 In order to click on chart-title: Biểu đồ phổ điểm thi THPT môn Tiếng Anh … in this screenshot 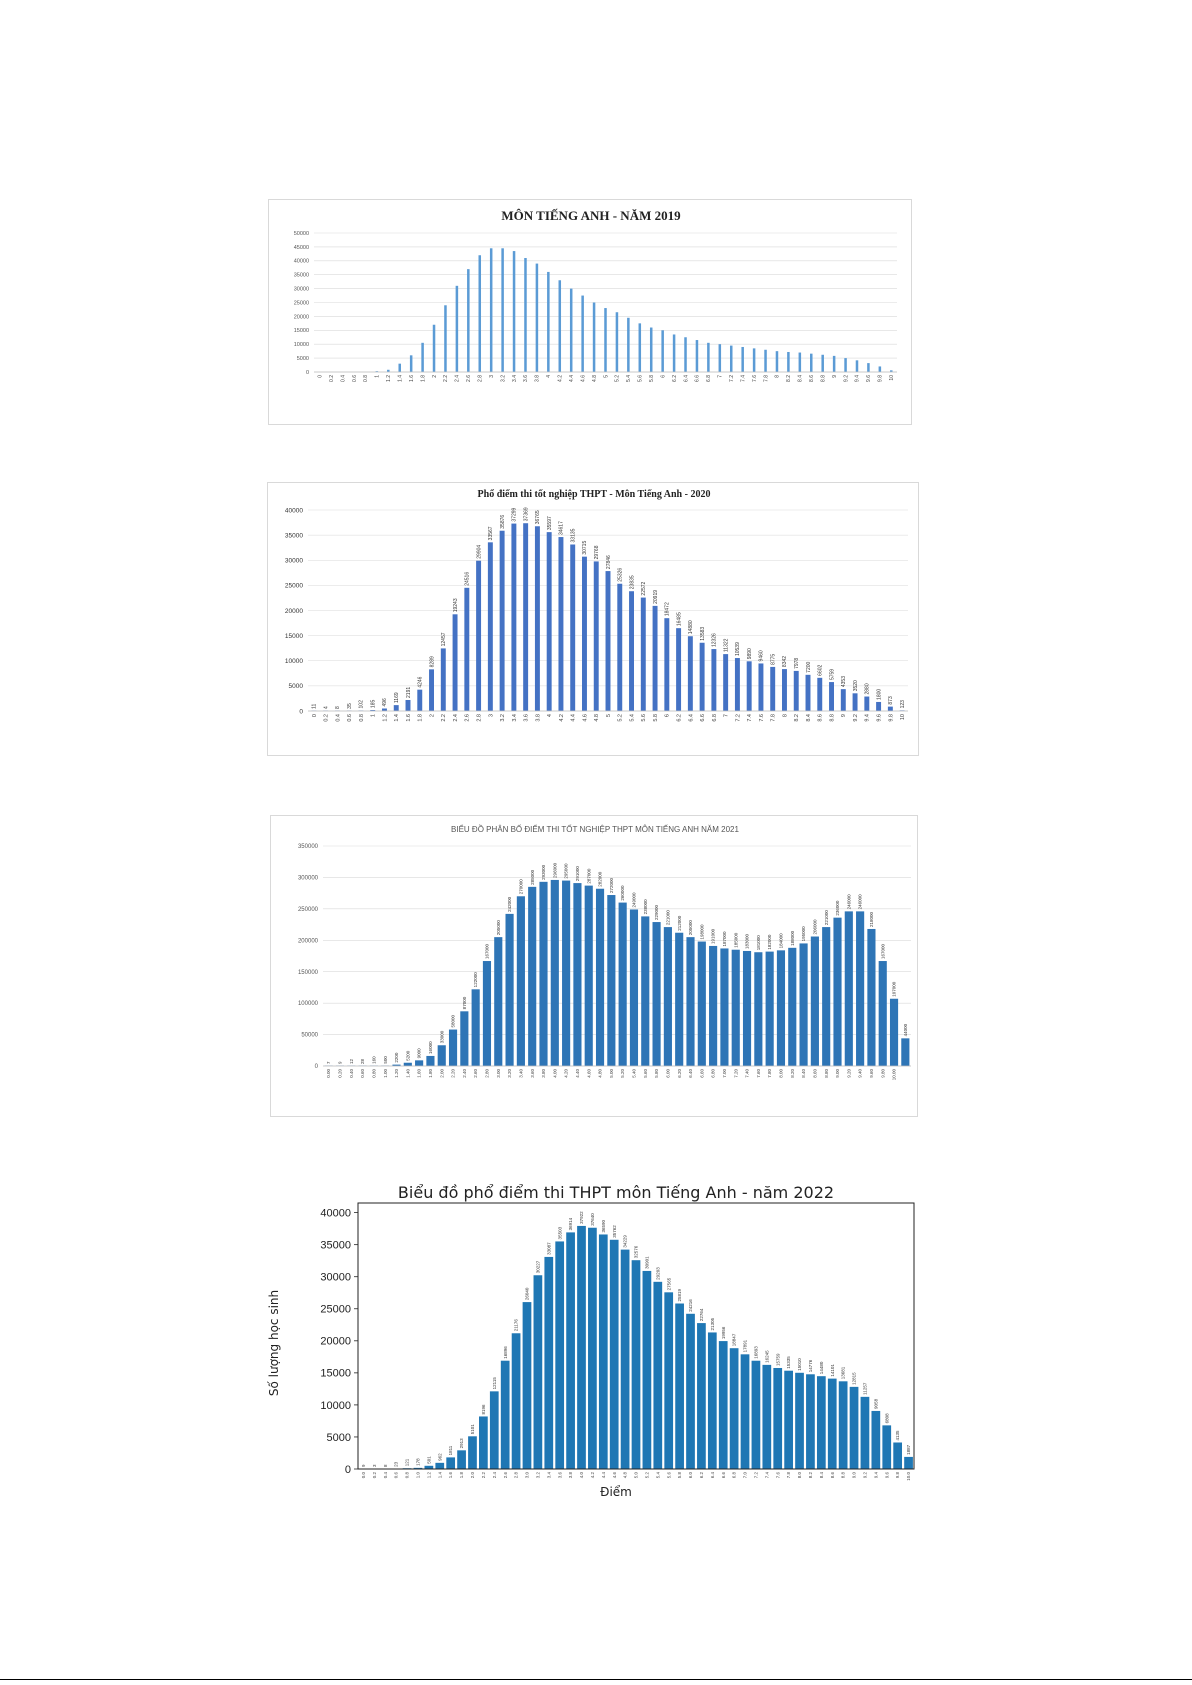, I will do `click(616, 1192)`.